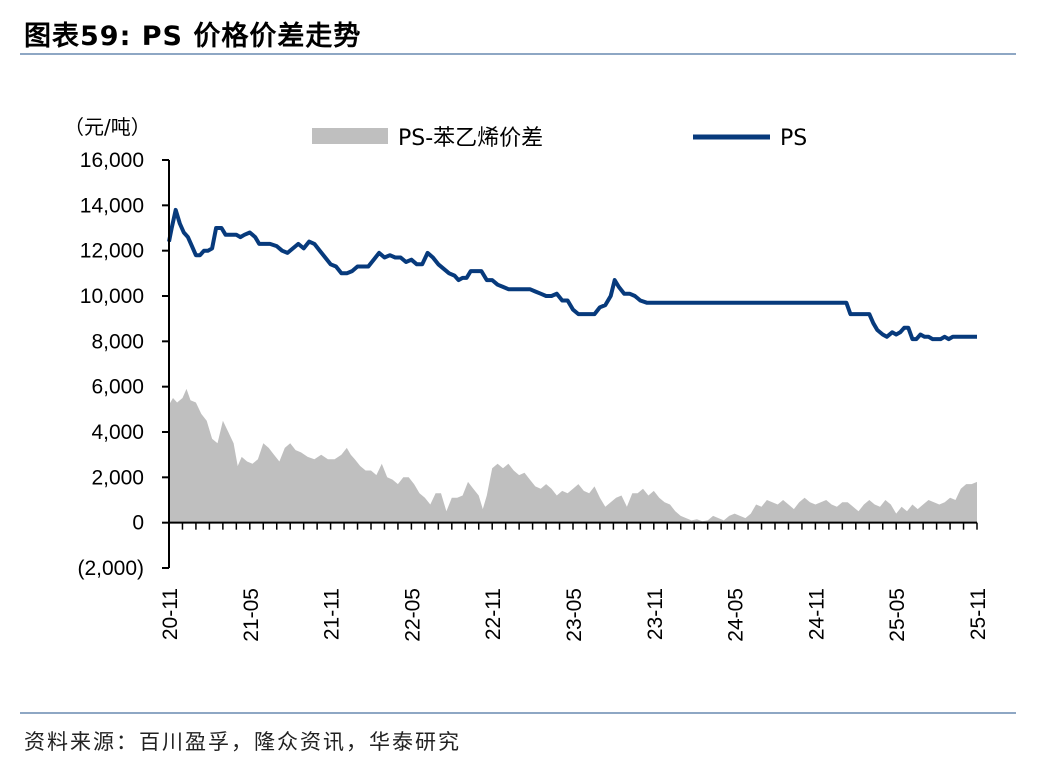  Describe the element at coordinates (816, 614) in the screenshot. I see `x-tick-label: 24-11` at that location.